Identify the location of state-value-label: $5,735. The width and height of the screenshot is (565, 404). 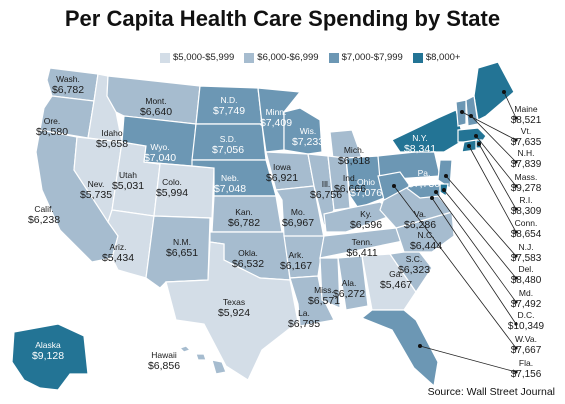
(96, 195).